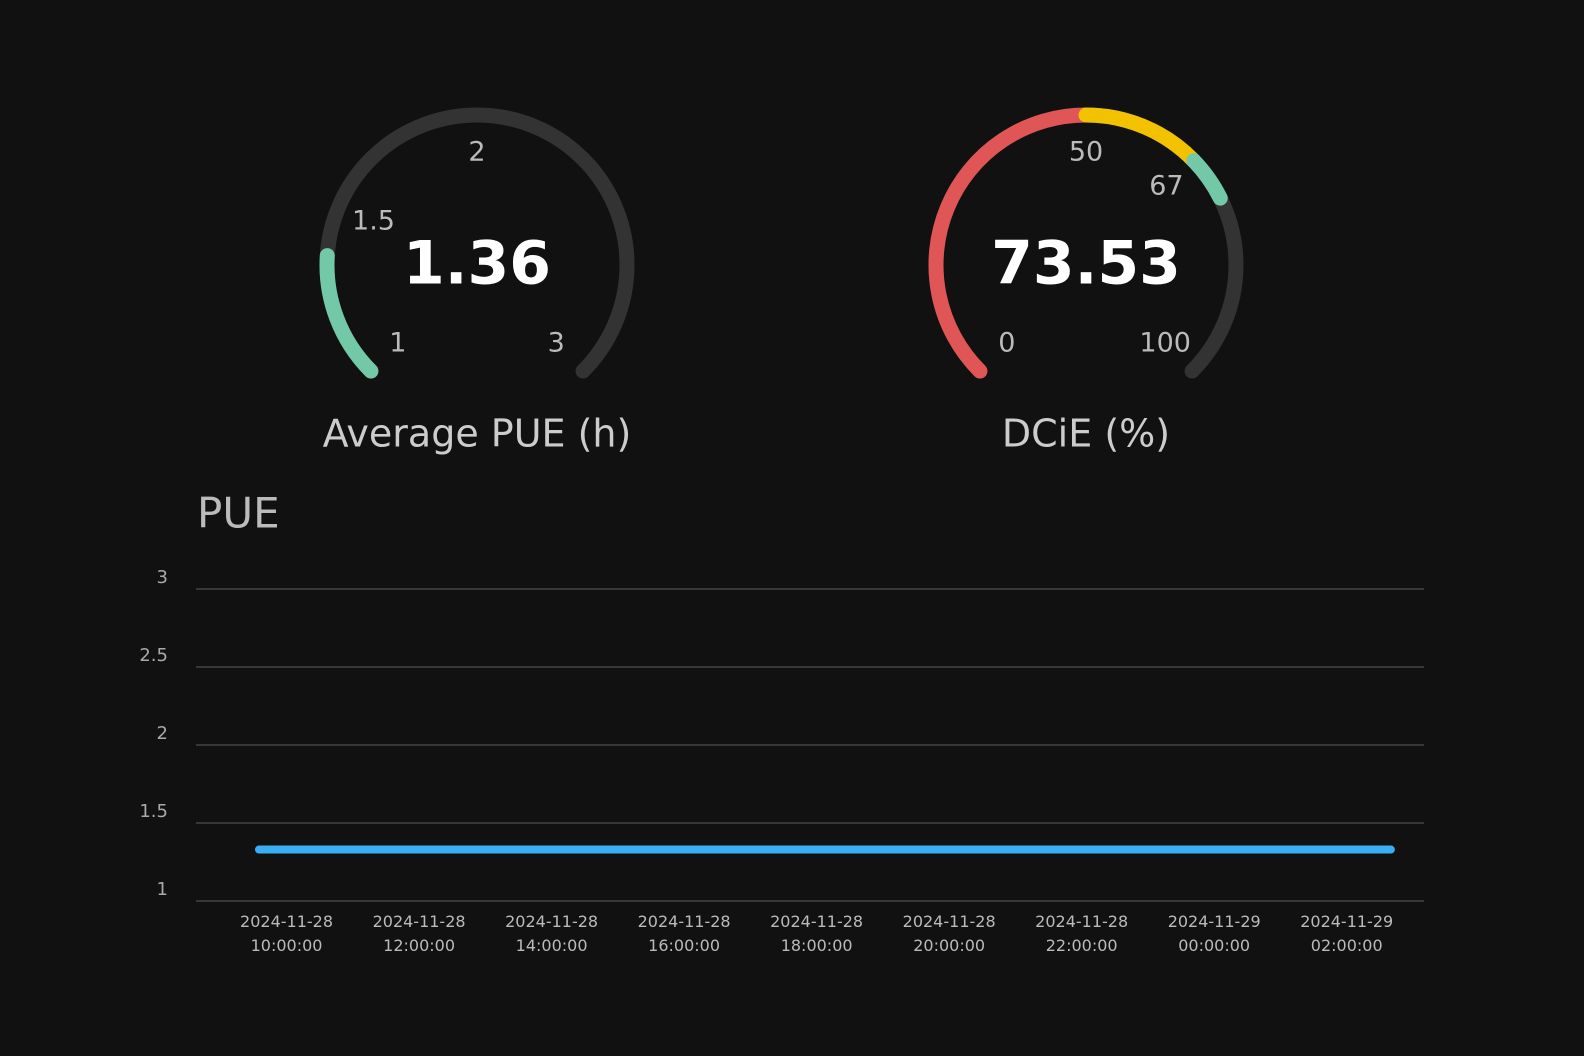 The width and height of the screenshot is (1584, 1056). I want to click on gauge-tick-label: 1.5, so click(373, 221).